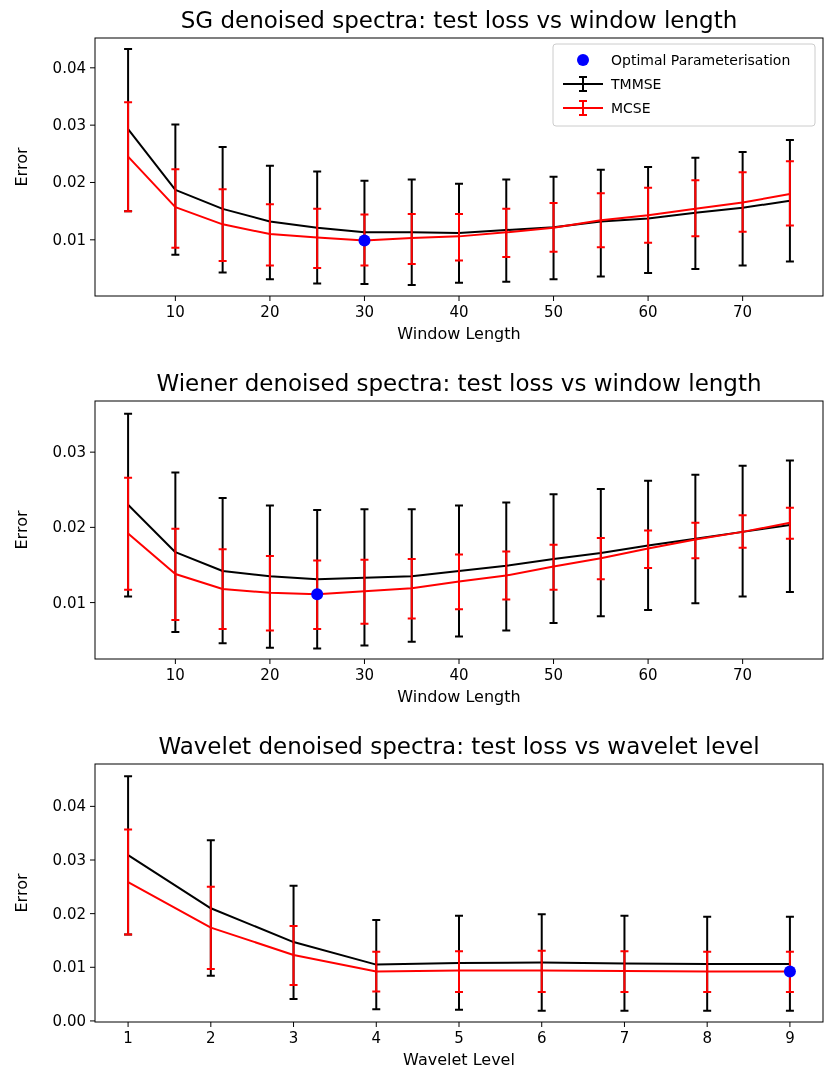 The width and height of the screenshot is (835, 1091). Describe the element at coordinates (211, 1038) in the screenshot. I see `x-tick-label: 2` at that location.